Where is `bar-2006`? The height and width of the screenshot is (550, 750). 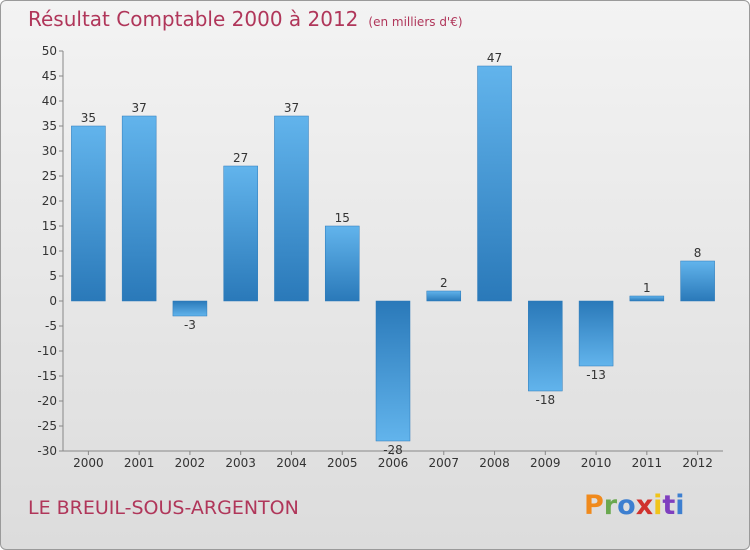 bar-2006 is located at coordinates (393, 371).